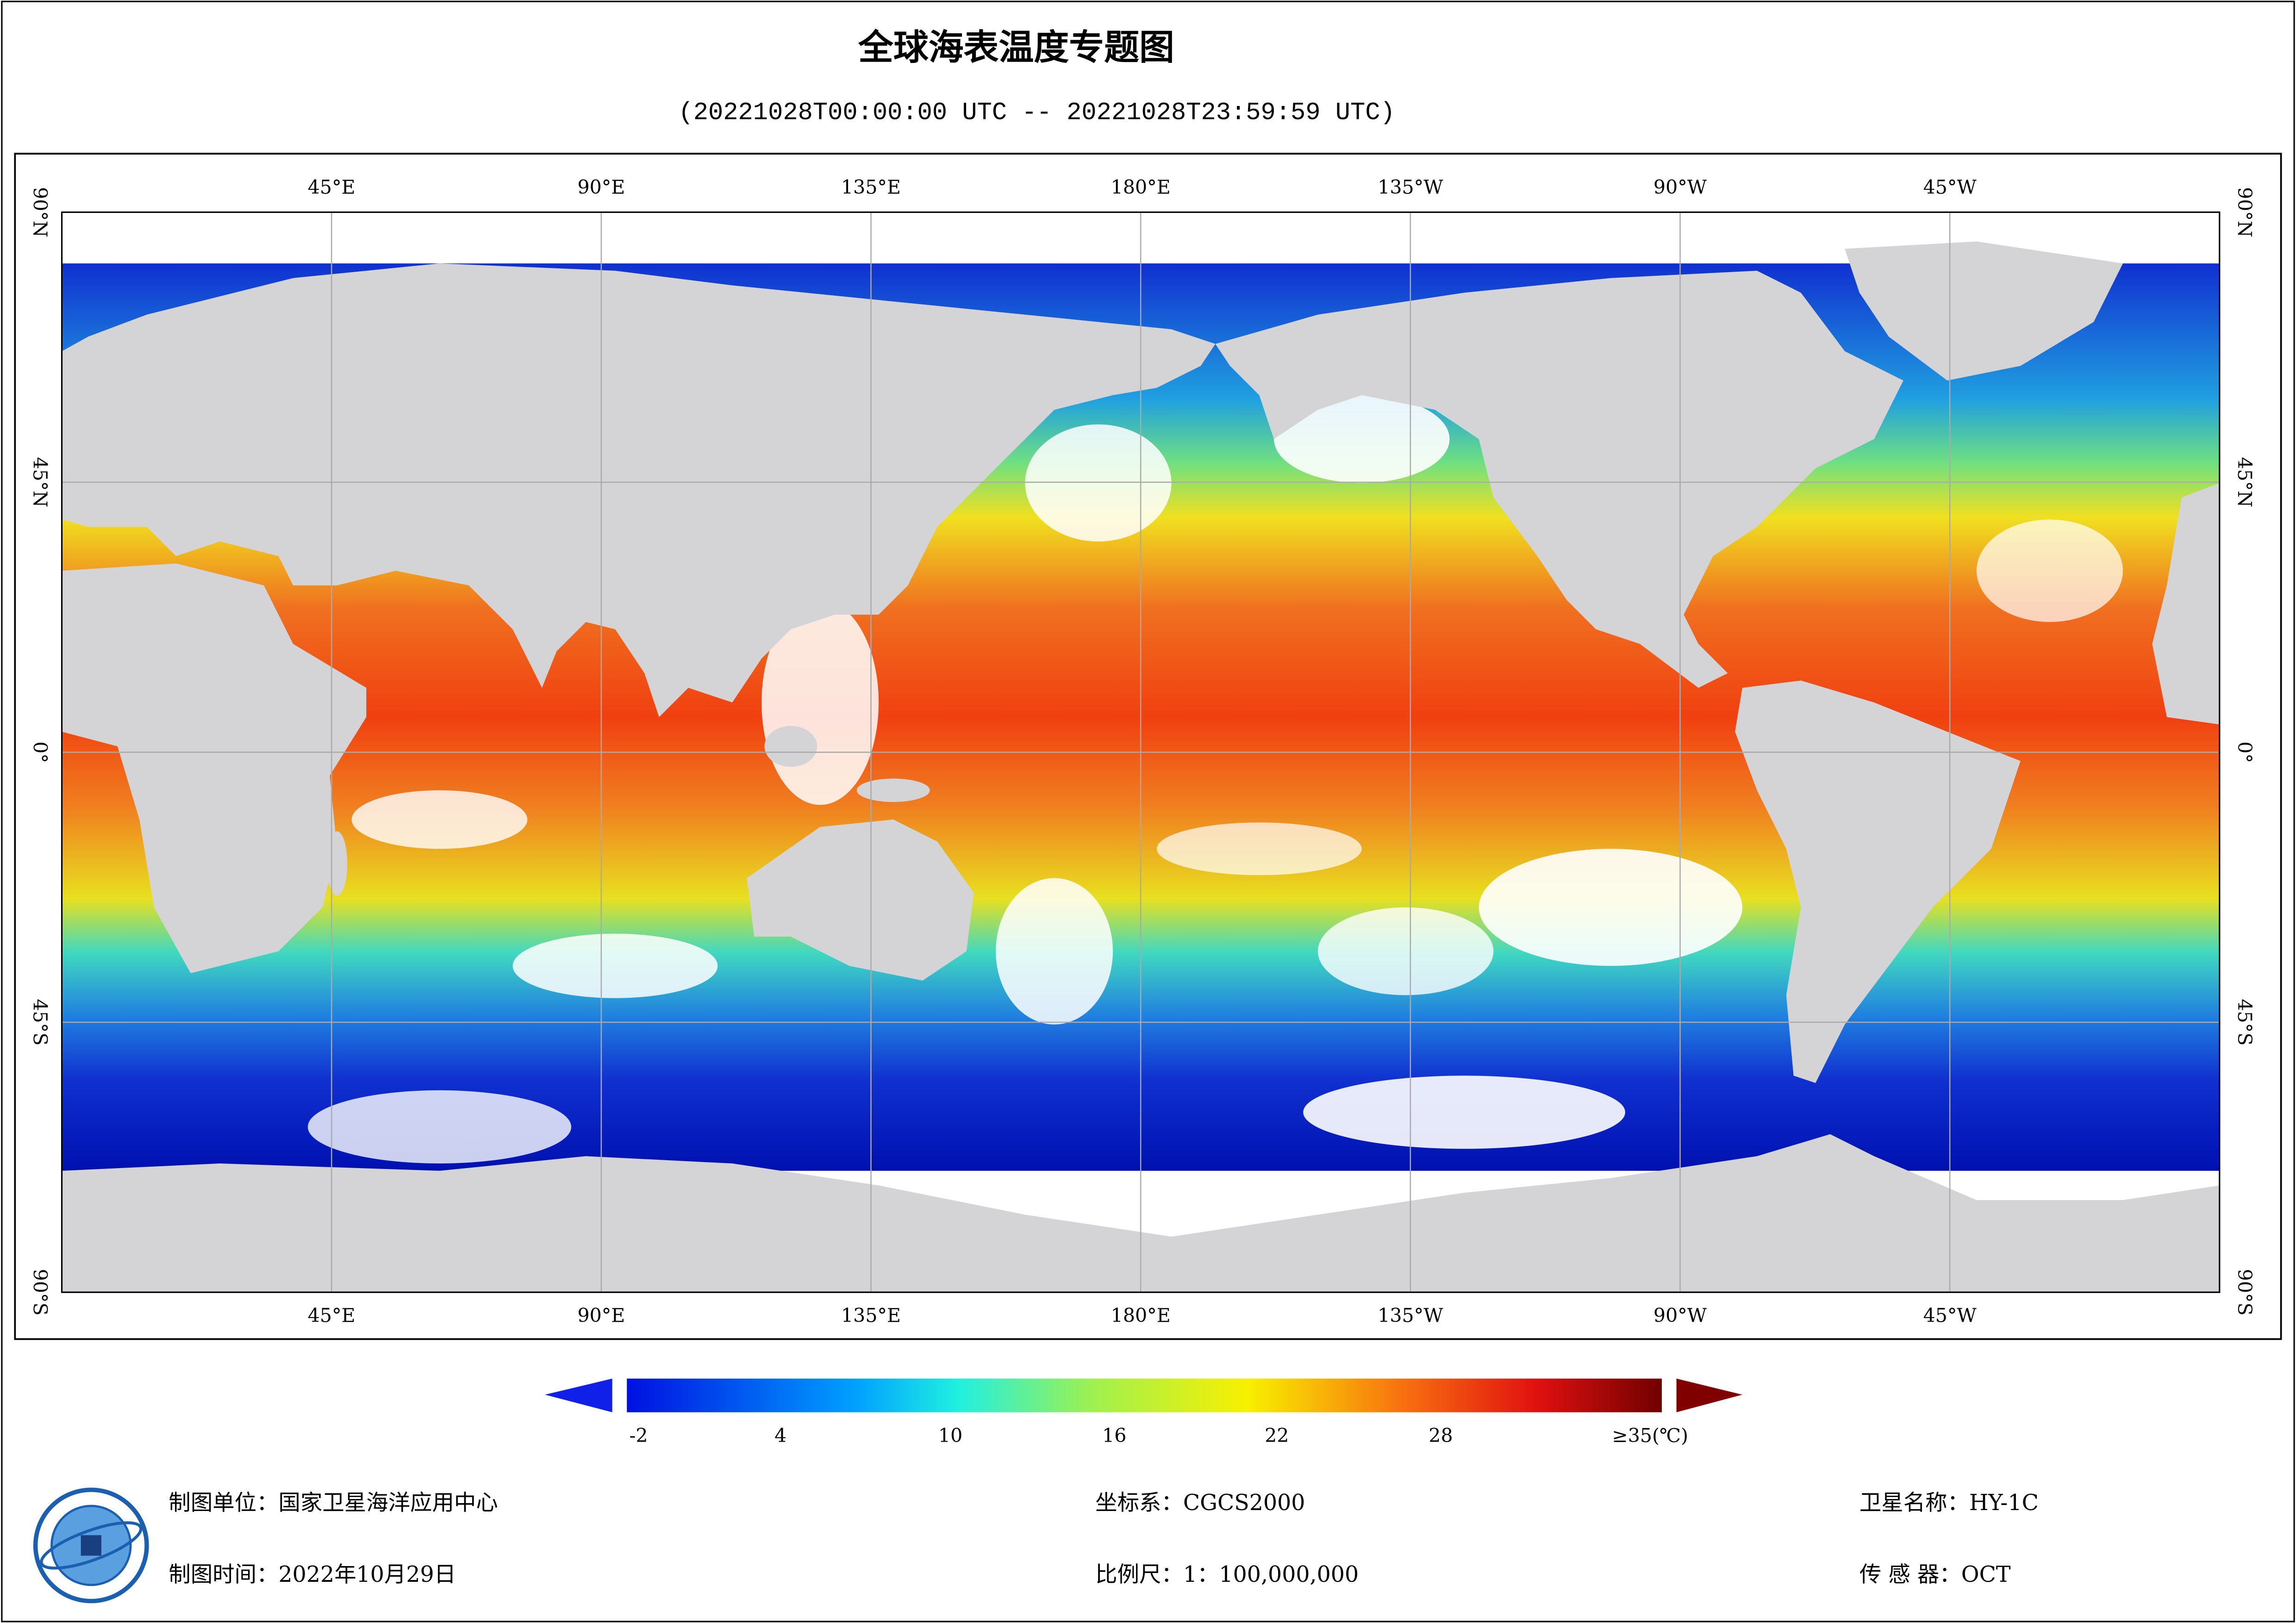  What do you see at coordinates (2245, 1292) in the screenshot?
I see `lat-label-right: 90°S` at bounding box center [2245, 1292].